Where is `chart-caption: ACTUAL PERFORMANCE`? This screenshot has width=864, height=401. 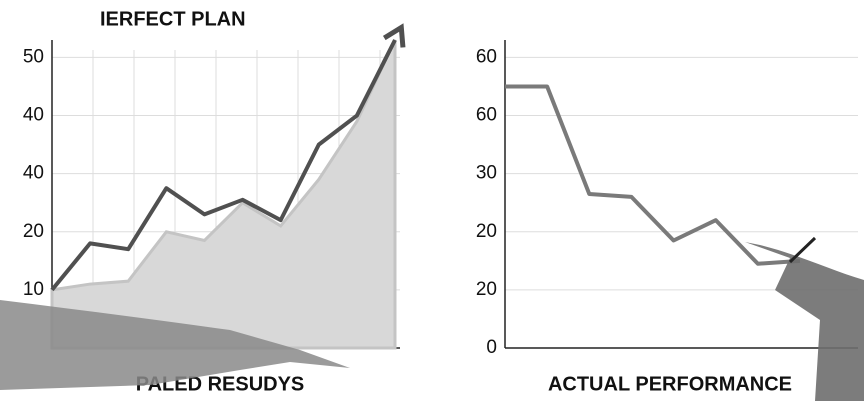
chart-caption: ACTUAL PERFORMANCE is located at coordinates (670, 384).